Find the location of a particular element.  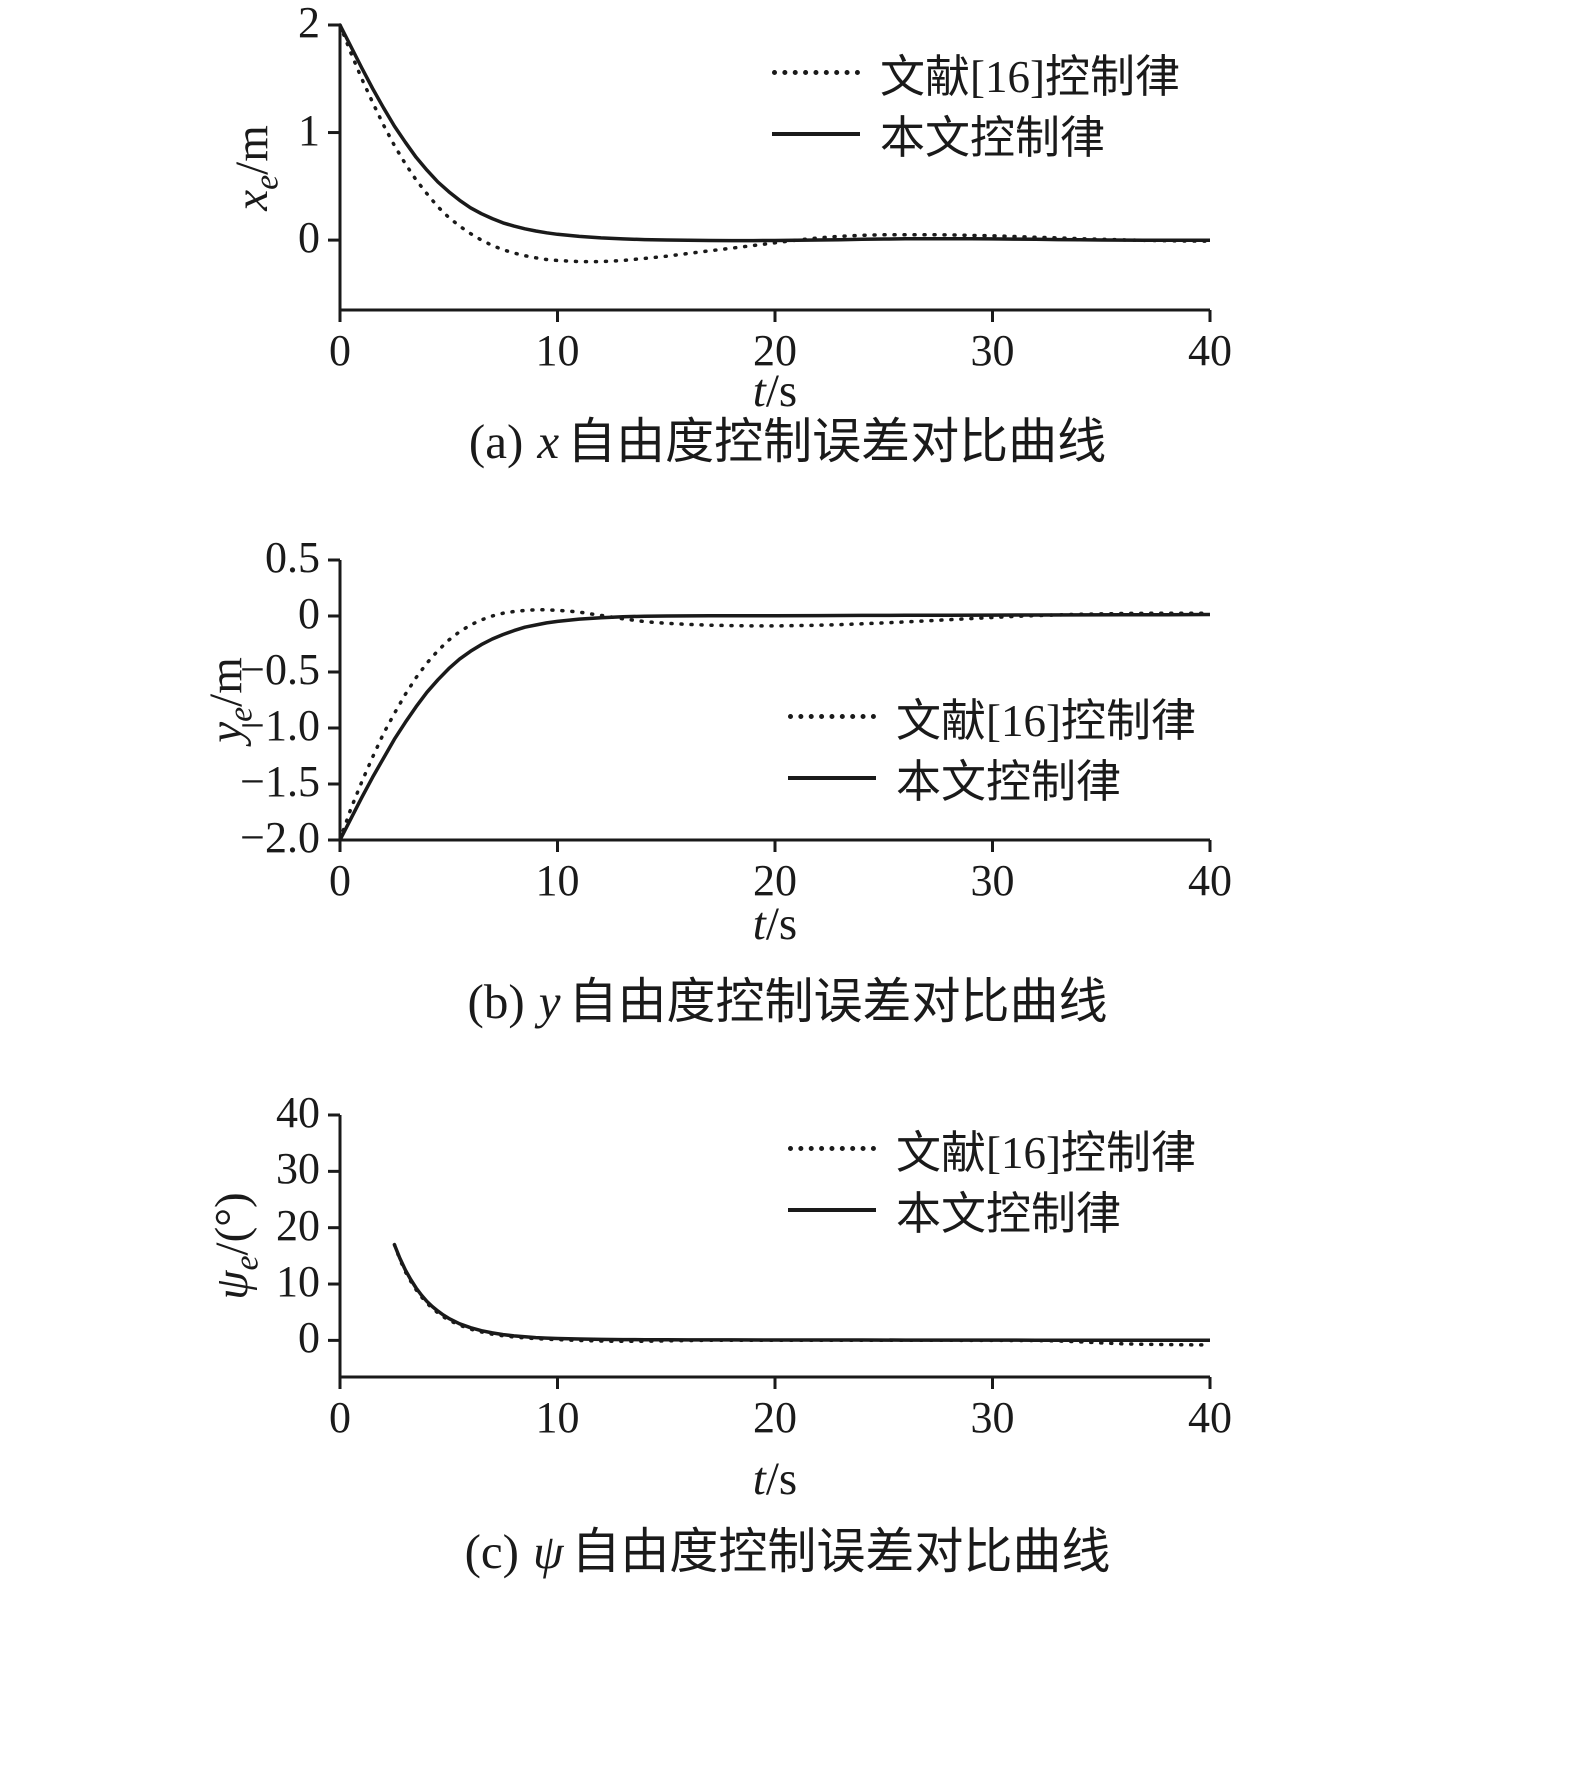

chart-b-y-axis-label: ye/m is located at coordinates (229, 700).